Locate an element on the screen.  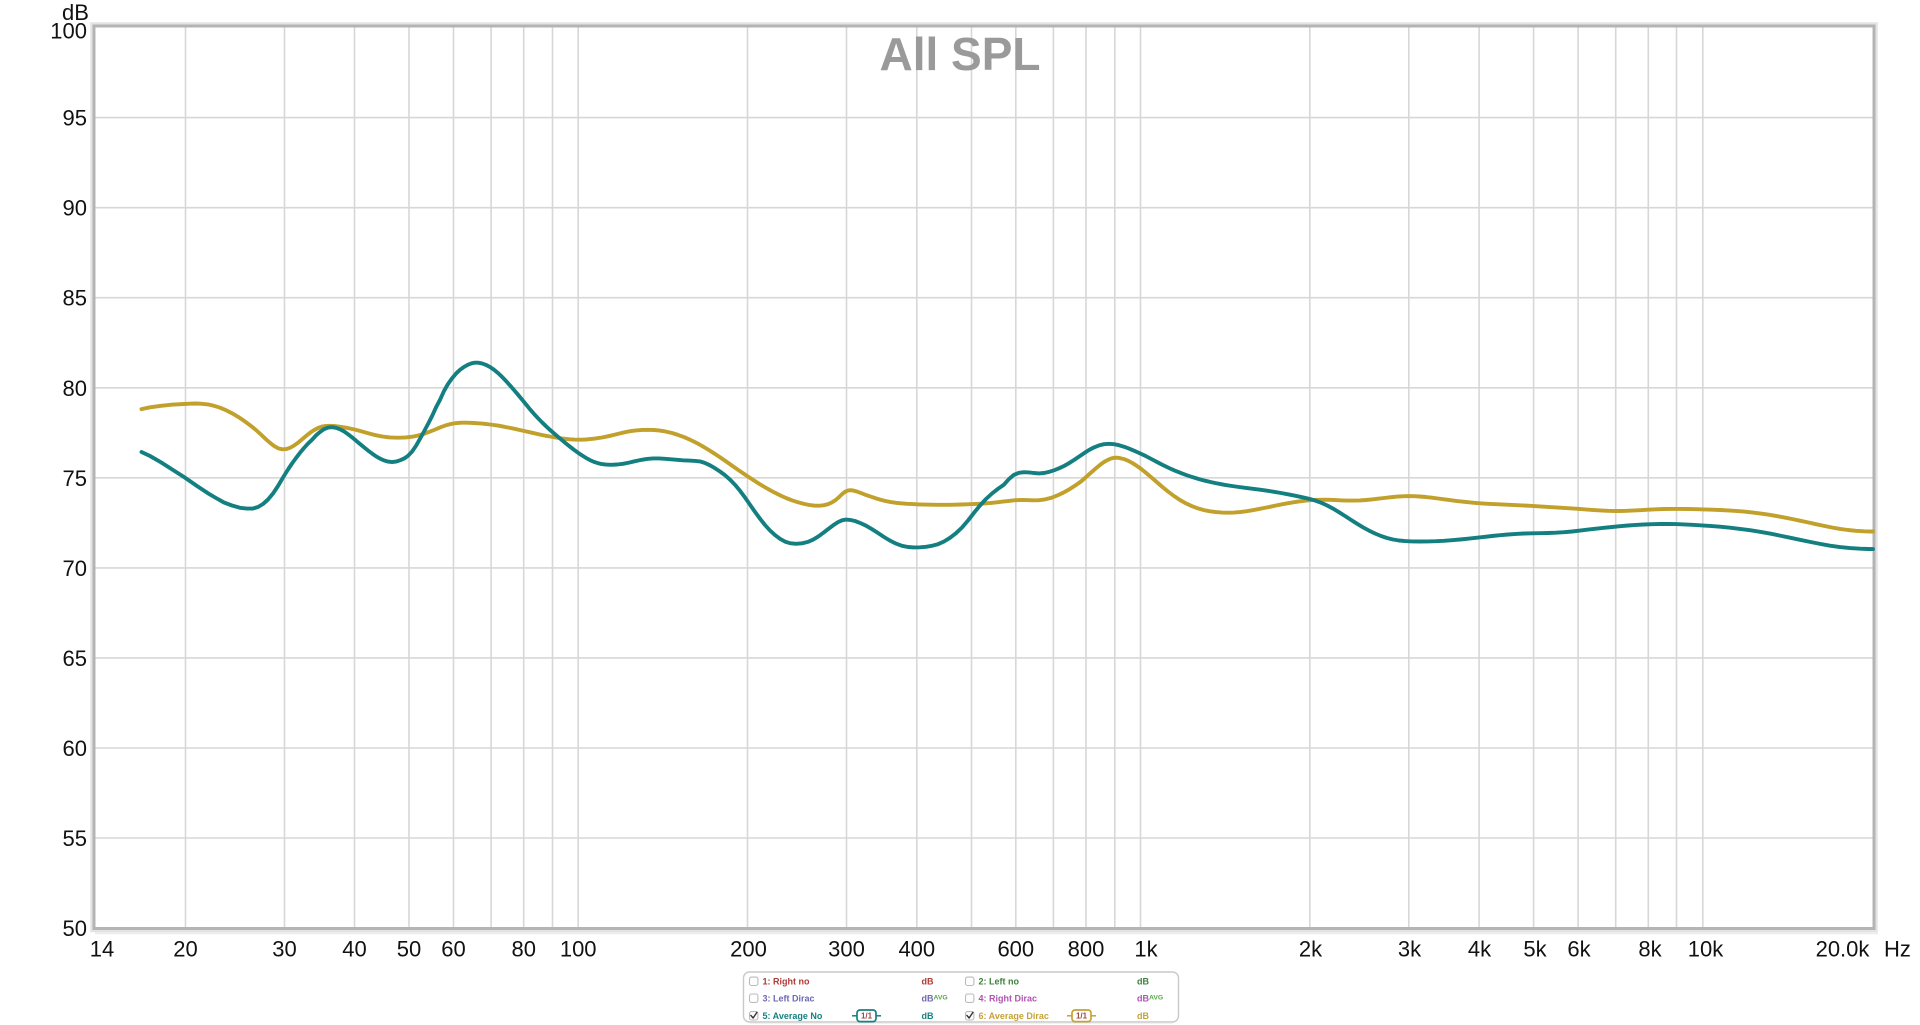
svg-text: 2k is located at coordinates (1311, 949).